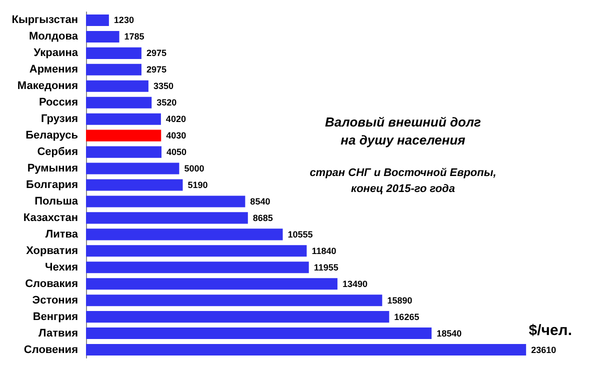 The width and height of the screenshot is (600, 372). What do you see at coordinates (53, 36) in the screenshot?
I see `y-tick-label: Молдова` at bounding box center [53, 36].